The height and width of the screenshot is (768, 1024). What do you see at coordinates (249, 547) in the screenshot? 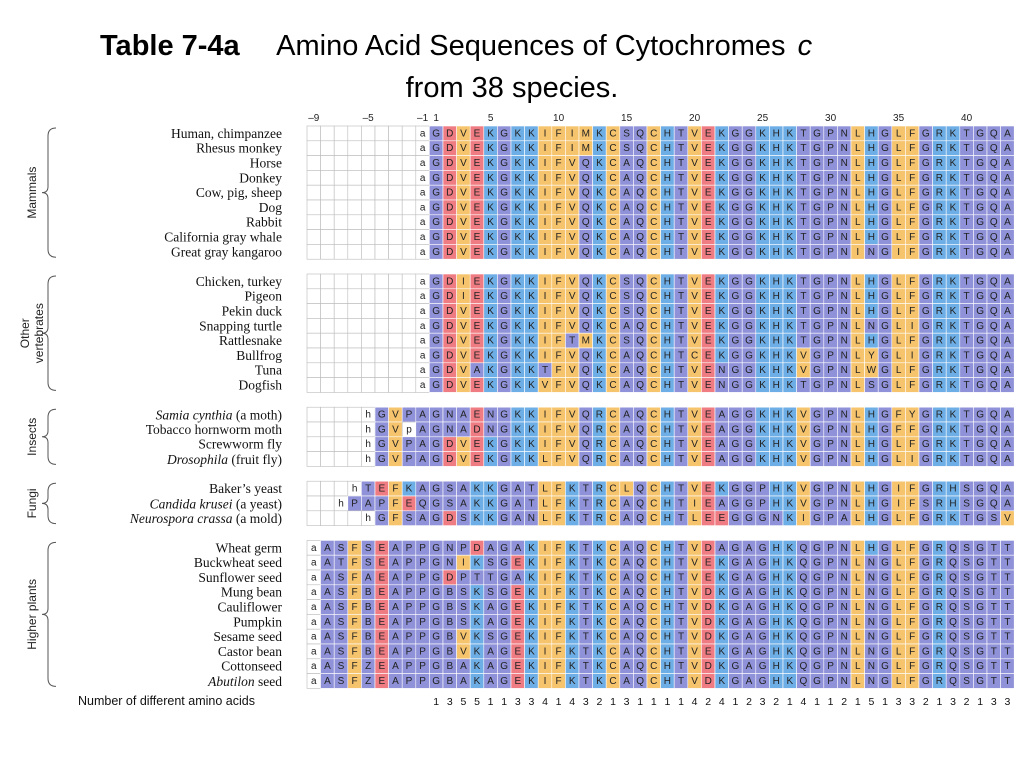
I see `species-name: Wheat germ` at bounding box center [249, 547].